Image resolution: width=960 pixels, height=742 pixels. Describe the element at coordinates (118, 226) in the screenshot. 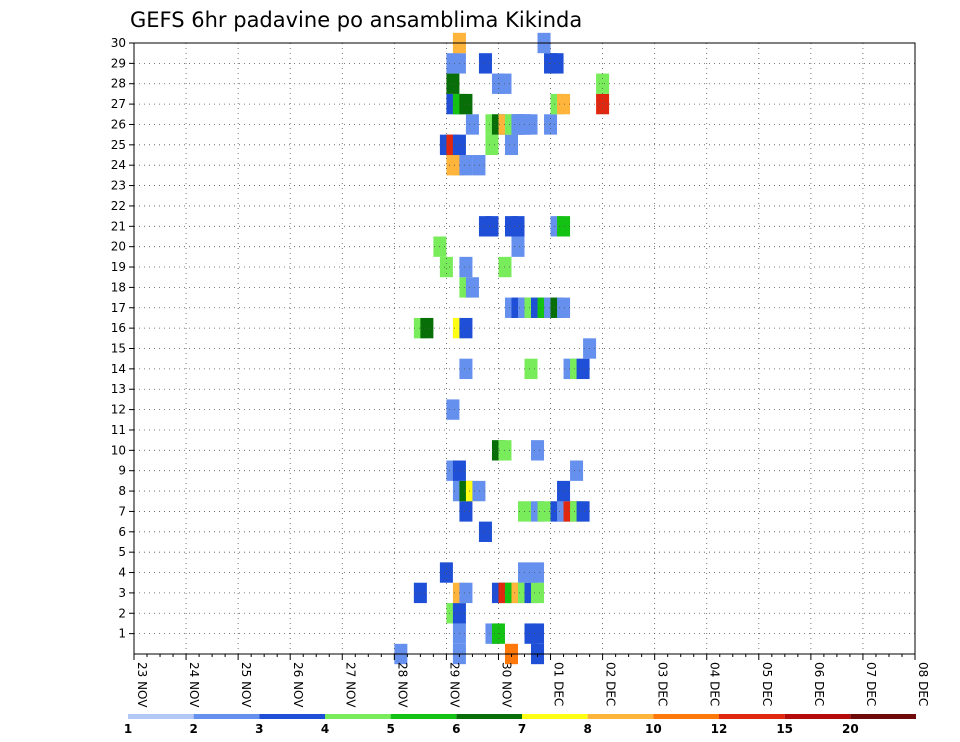

I see `y-tick-label: 21` at that location.